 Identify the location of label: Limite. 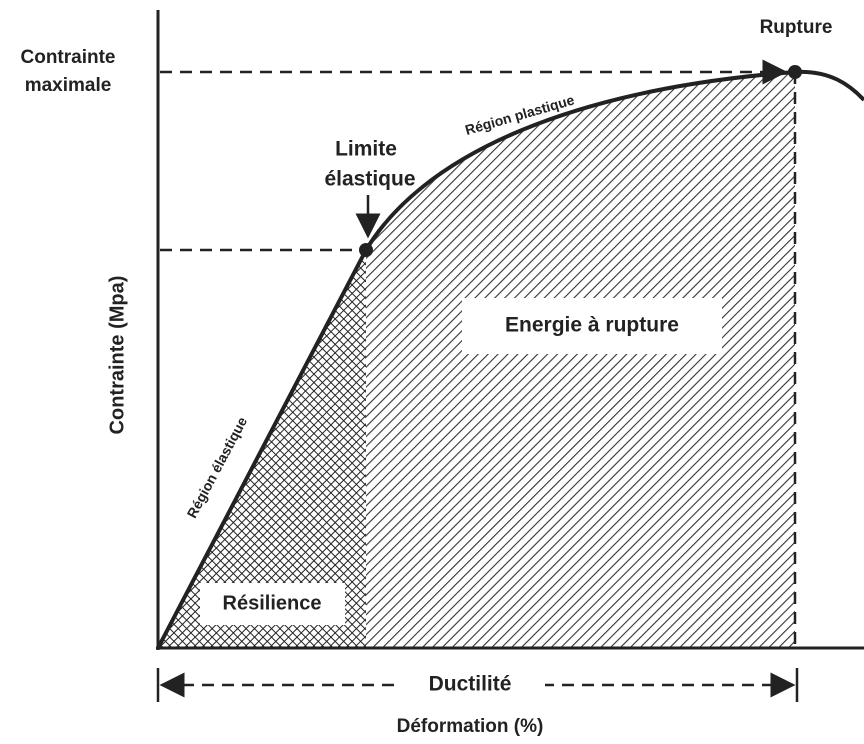
(366, 149).